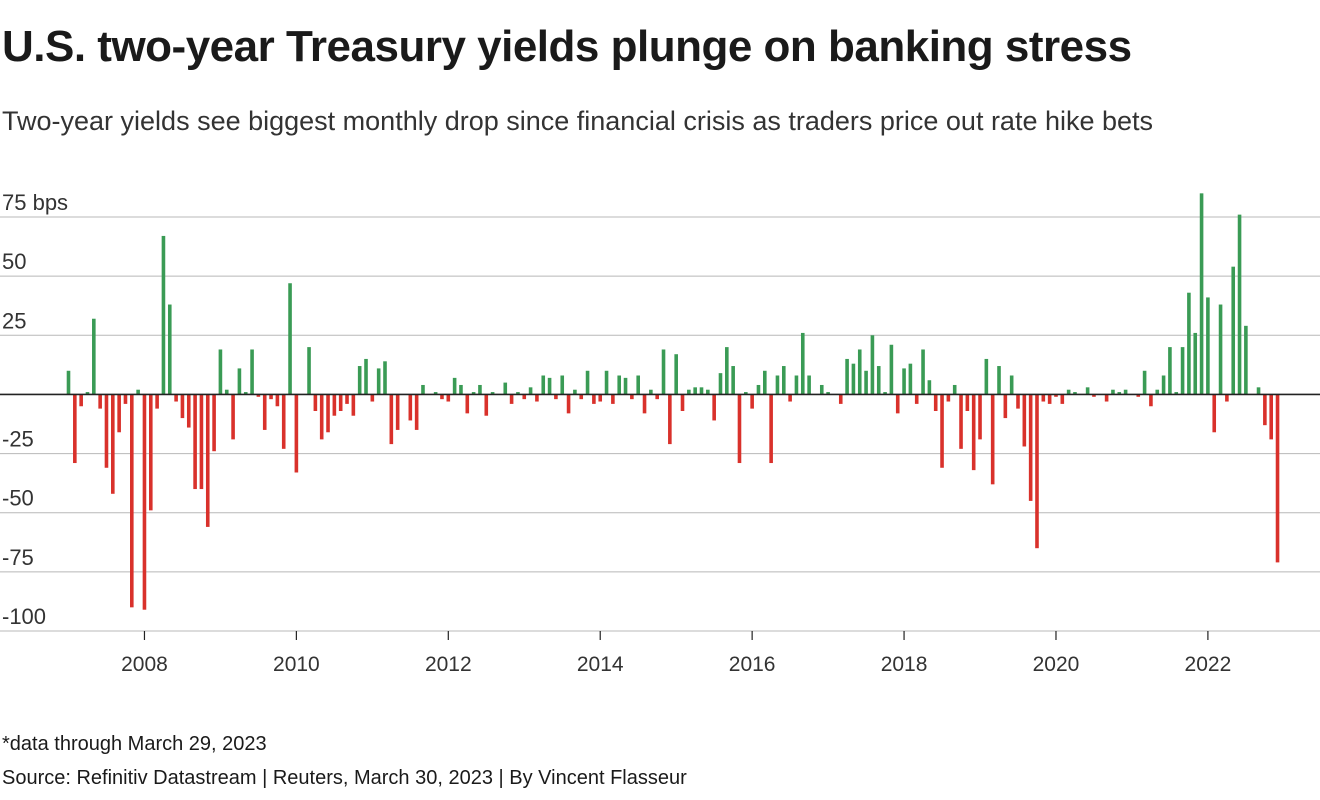 The width and height of the screenshot is (1320, 800). What do you see at coordinates (296, 664) in the screenshot?
I see `x-tick-label: 2010` at bounding box center [296, 664].